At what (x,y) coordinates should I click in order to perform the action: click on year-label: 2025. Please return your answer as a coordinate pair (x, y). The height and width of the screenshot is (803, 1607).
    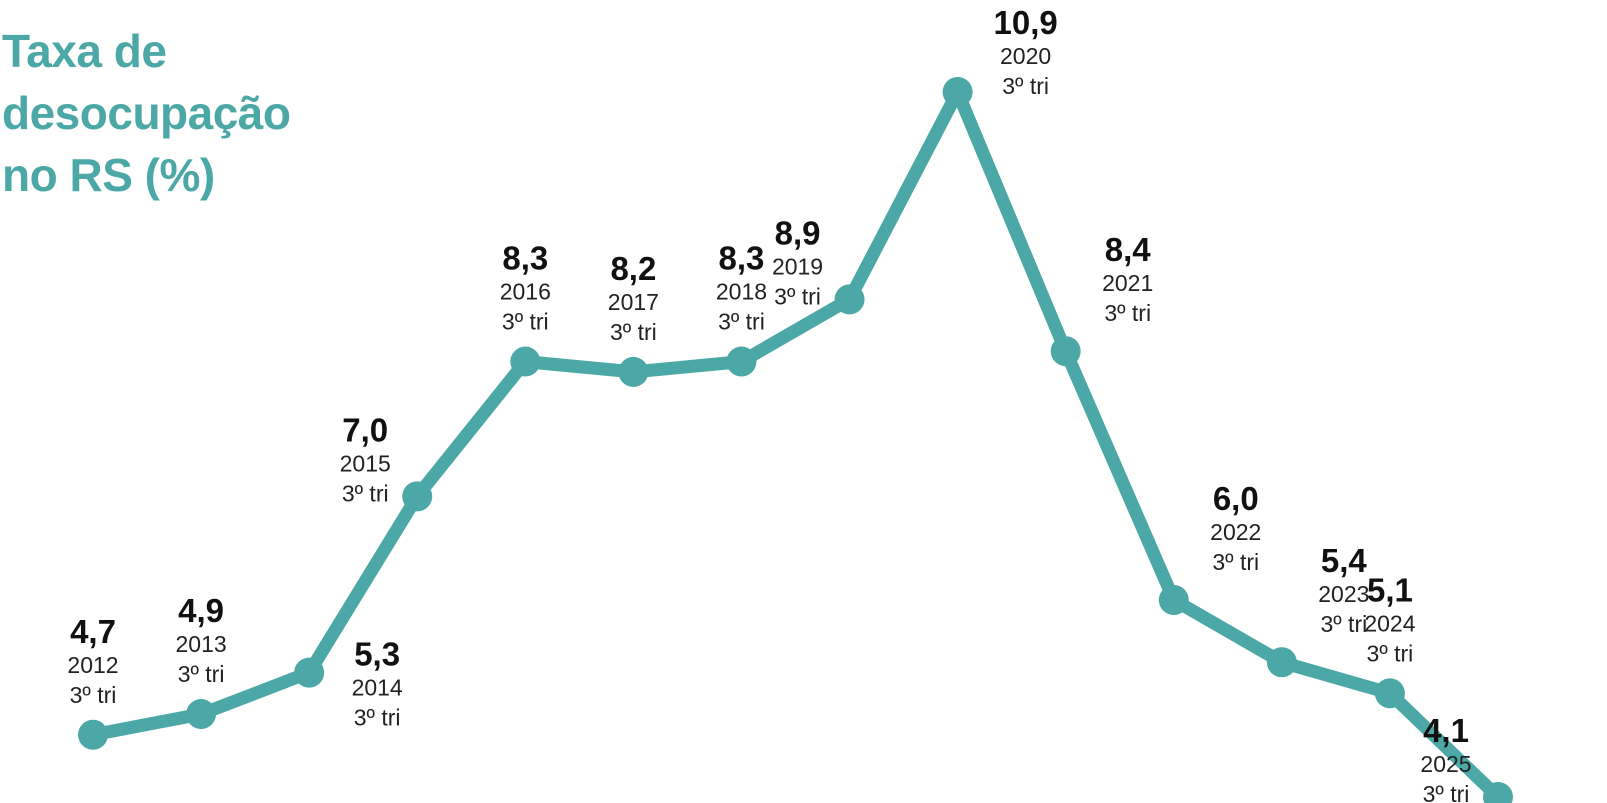
    Looking at the image, I should click on (1445, 764).